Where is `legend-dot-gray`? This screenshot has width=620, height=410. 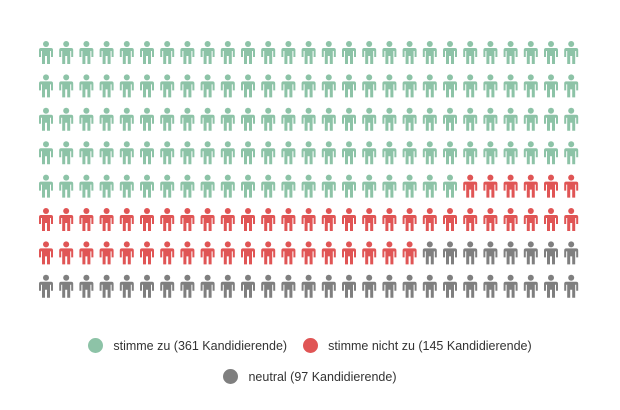 legend-dot-gray is located at coordinates (231, 376).